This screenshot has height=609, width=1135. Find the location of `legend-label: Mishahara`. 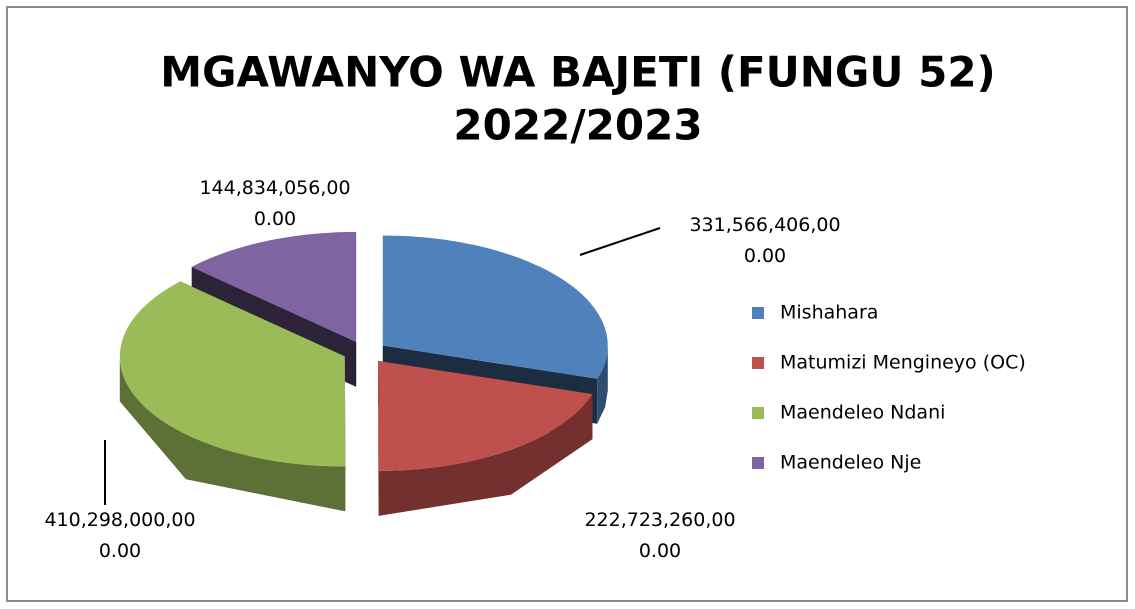

legend-label: Mishahara is located at coordinates (829, 313).